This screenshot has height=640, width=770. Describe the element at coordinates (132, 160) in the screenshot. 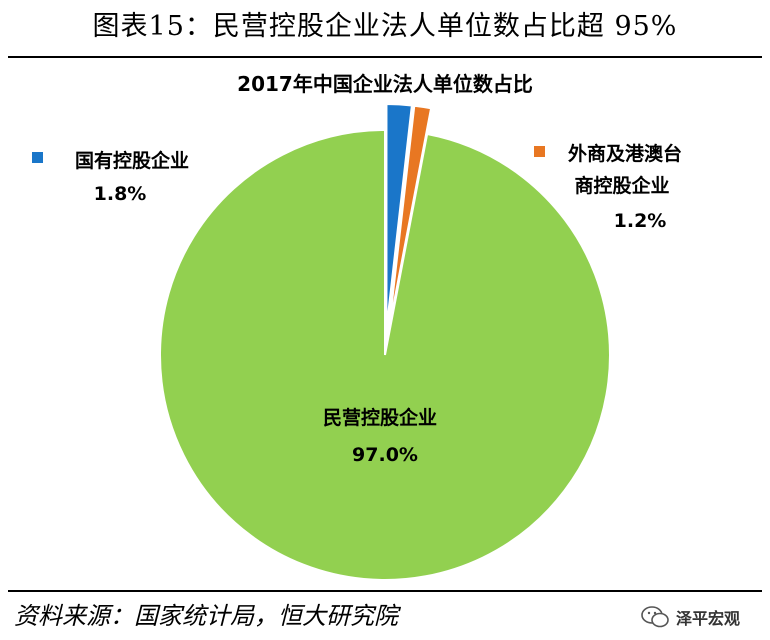

I see `slice-label: 国有控股企业` at that location.